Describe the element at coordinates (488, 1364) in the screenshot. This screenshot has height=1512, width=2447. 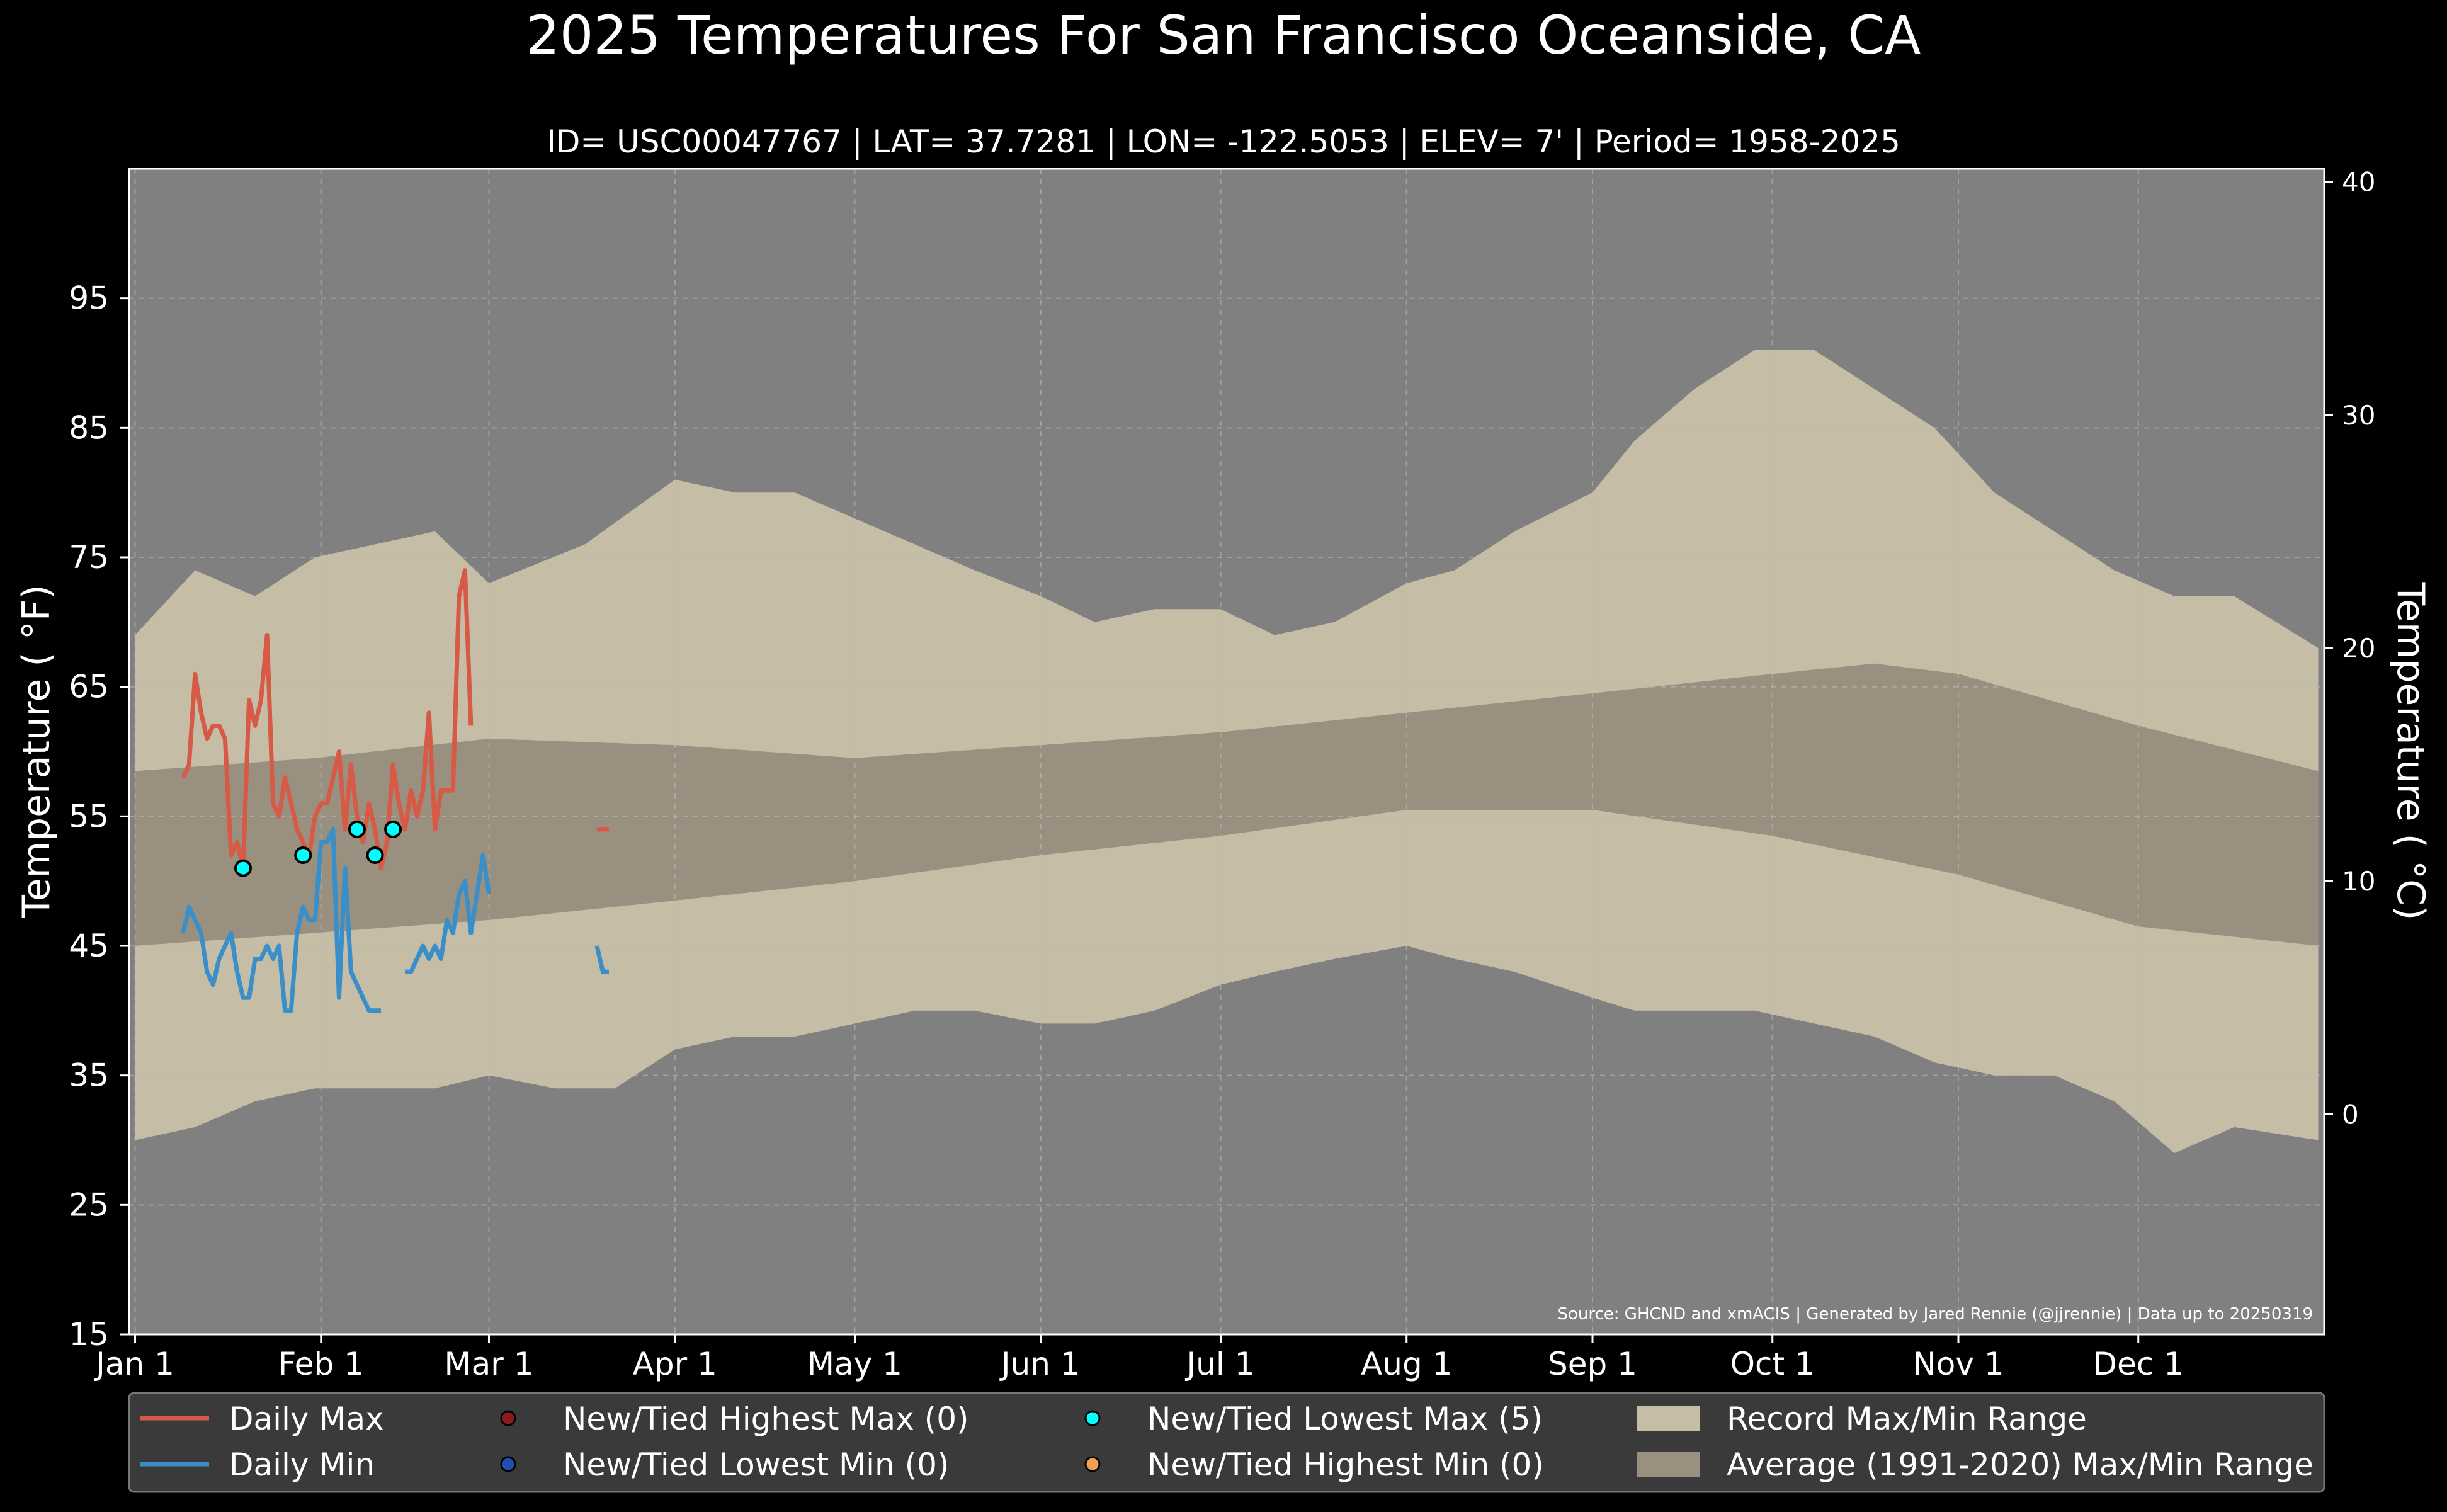
I see `x-tick-label: Mar 1` at that location.